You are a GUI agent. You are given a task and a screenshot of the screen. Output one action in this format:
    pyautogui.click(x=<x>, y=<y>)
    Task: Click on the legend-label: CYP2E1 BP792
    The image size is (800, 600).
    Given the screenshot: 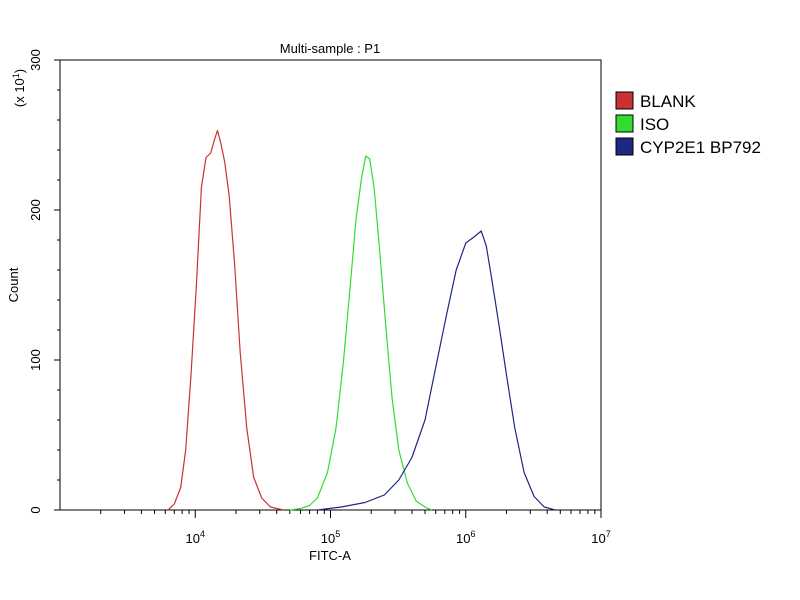 What is the action you would take?
    pyautogui.click(x=700, y=147)
    